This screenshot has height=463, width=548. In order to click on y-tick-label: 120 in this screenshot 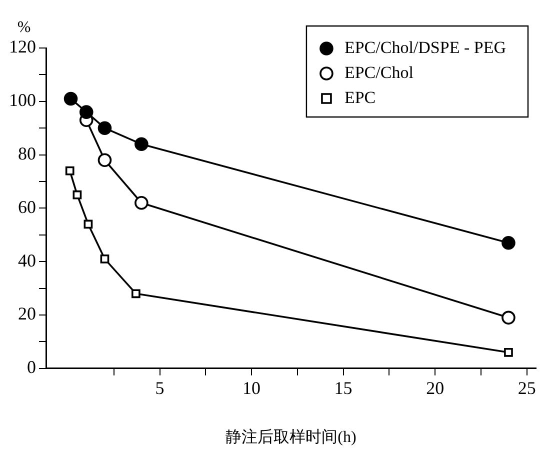, I will do `click(22, 46)`.